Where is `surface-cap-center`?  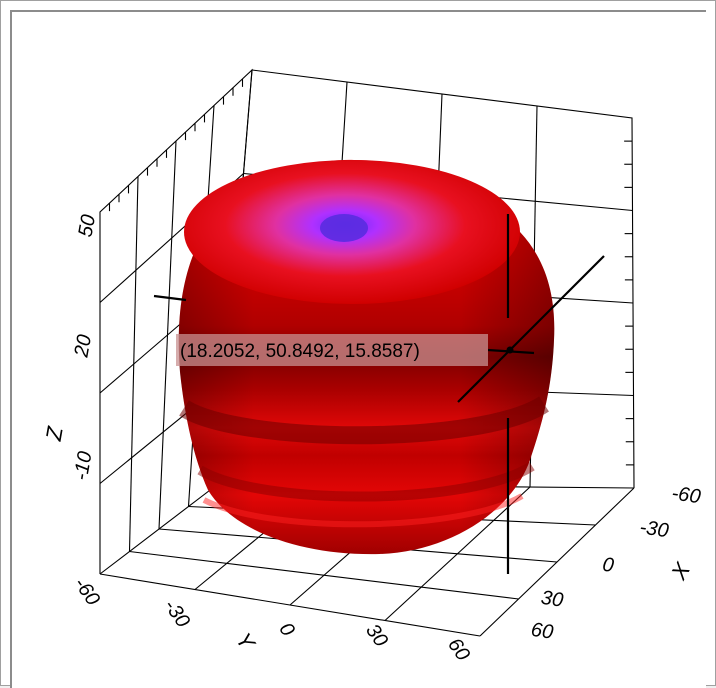 surface-cap-center is located at coordinates (344, 228).